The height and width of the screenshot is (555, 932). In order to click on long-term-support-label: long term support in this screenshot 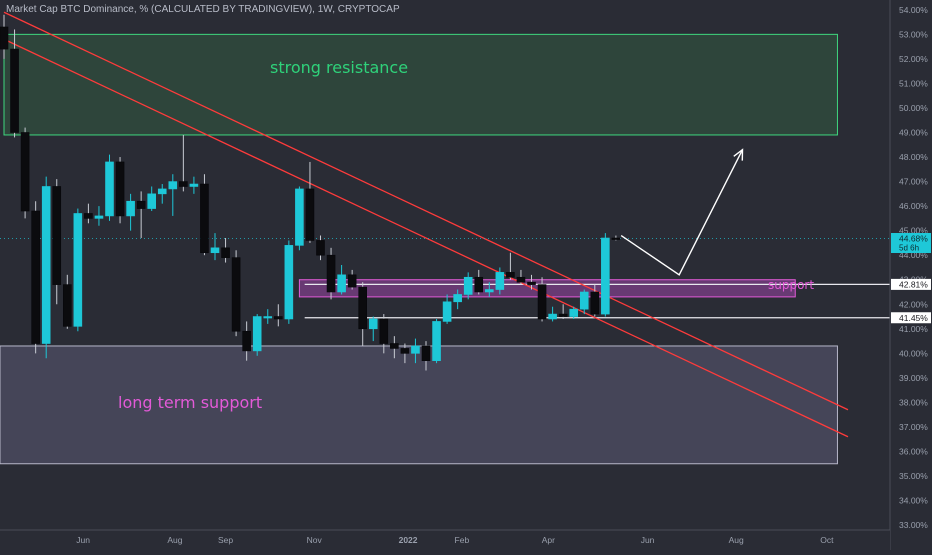, I will do `click(190, 402)`.